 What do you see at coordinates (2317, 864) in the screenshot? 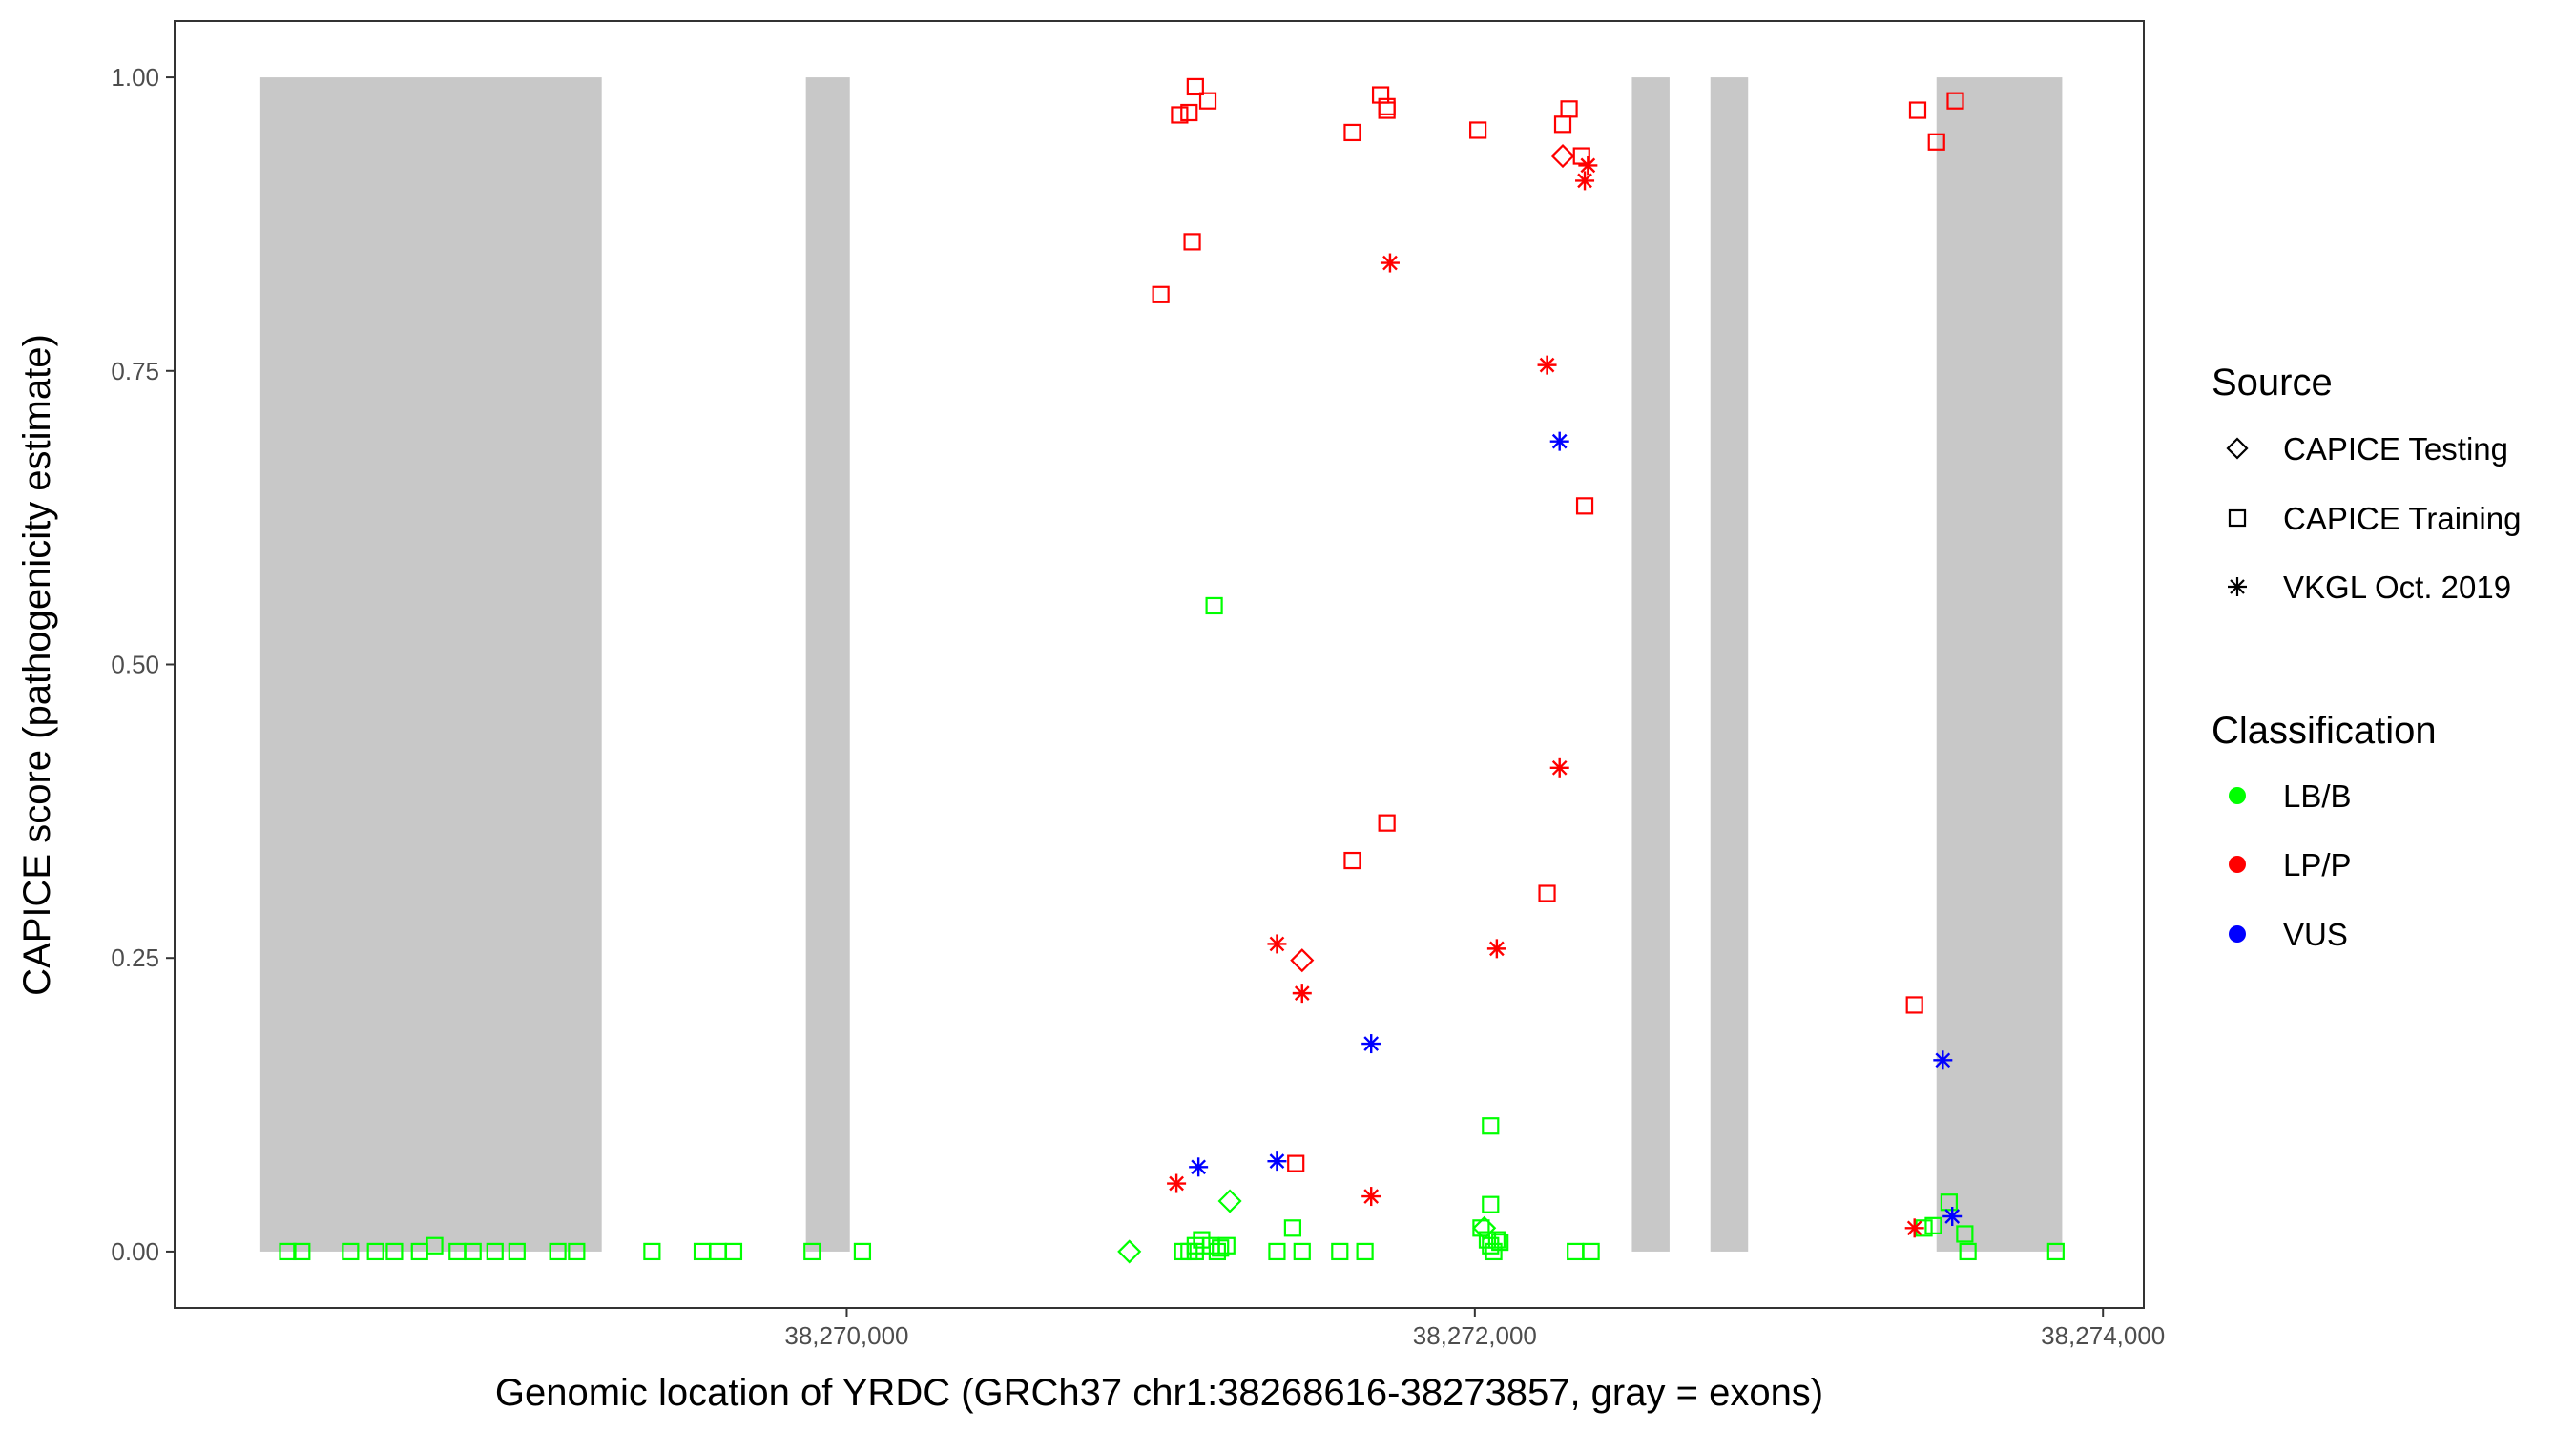
I see `legend-item-lpp: LP/P` at bounding box center [2317, 864].